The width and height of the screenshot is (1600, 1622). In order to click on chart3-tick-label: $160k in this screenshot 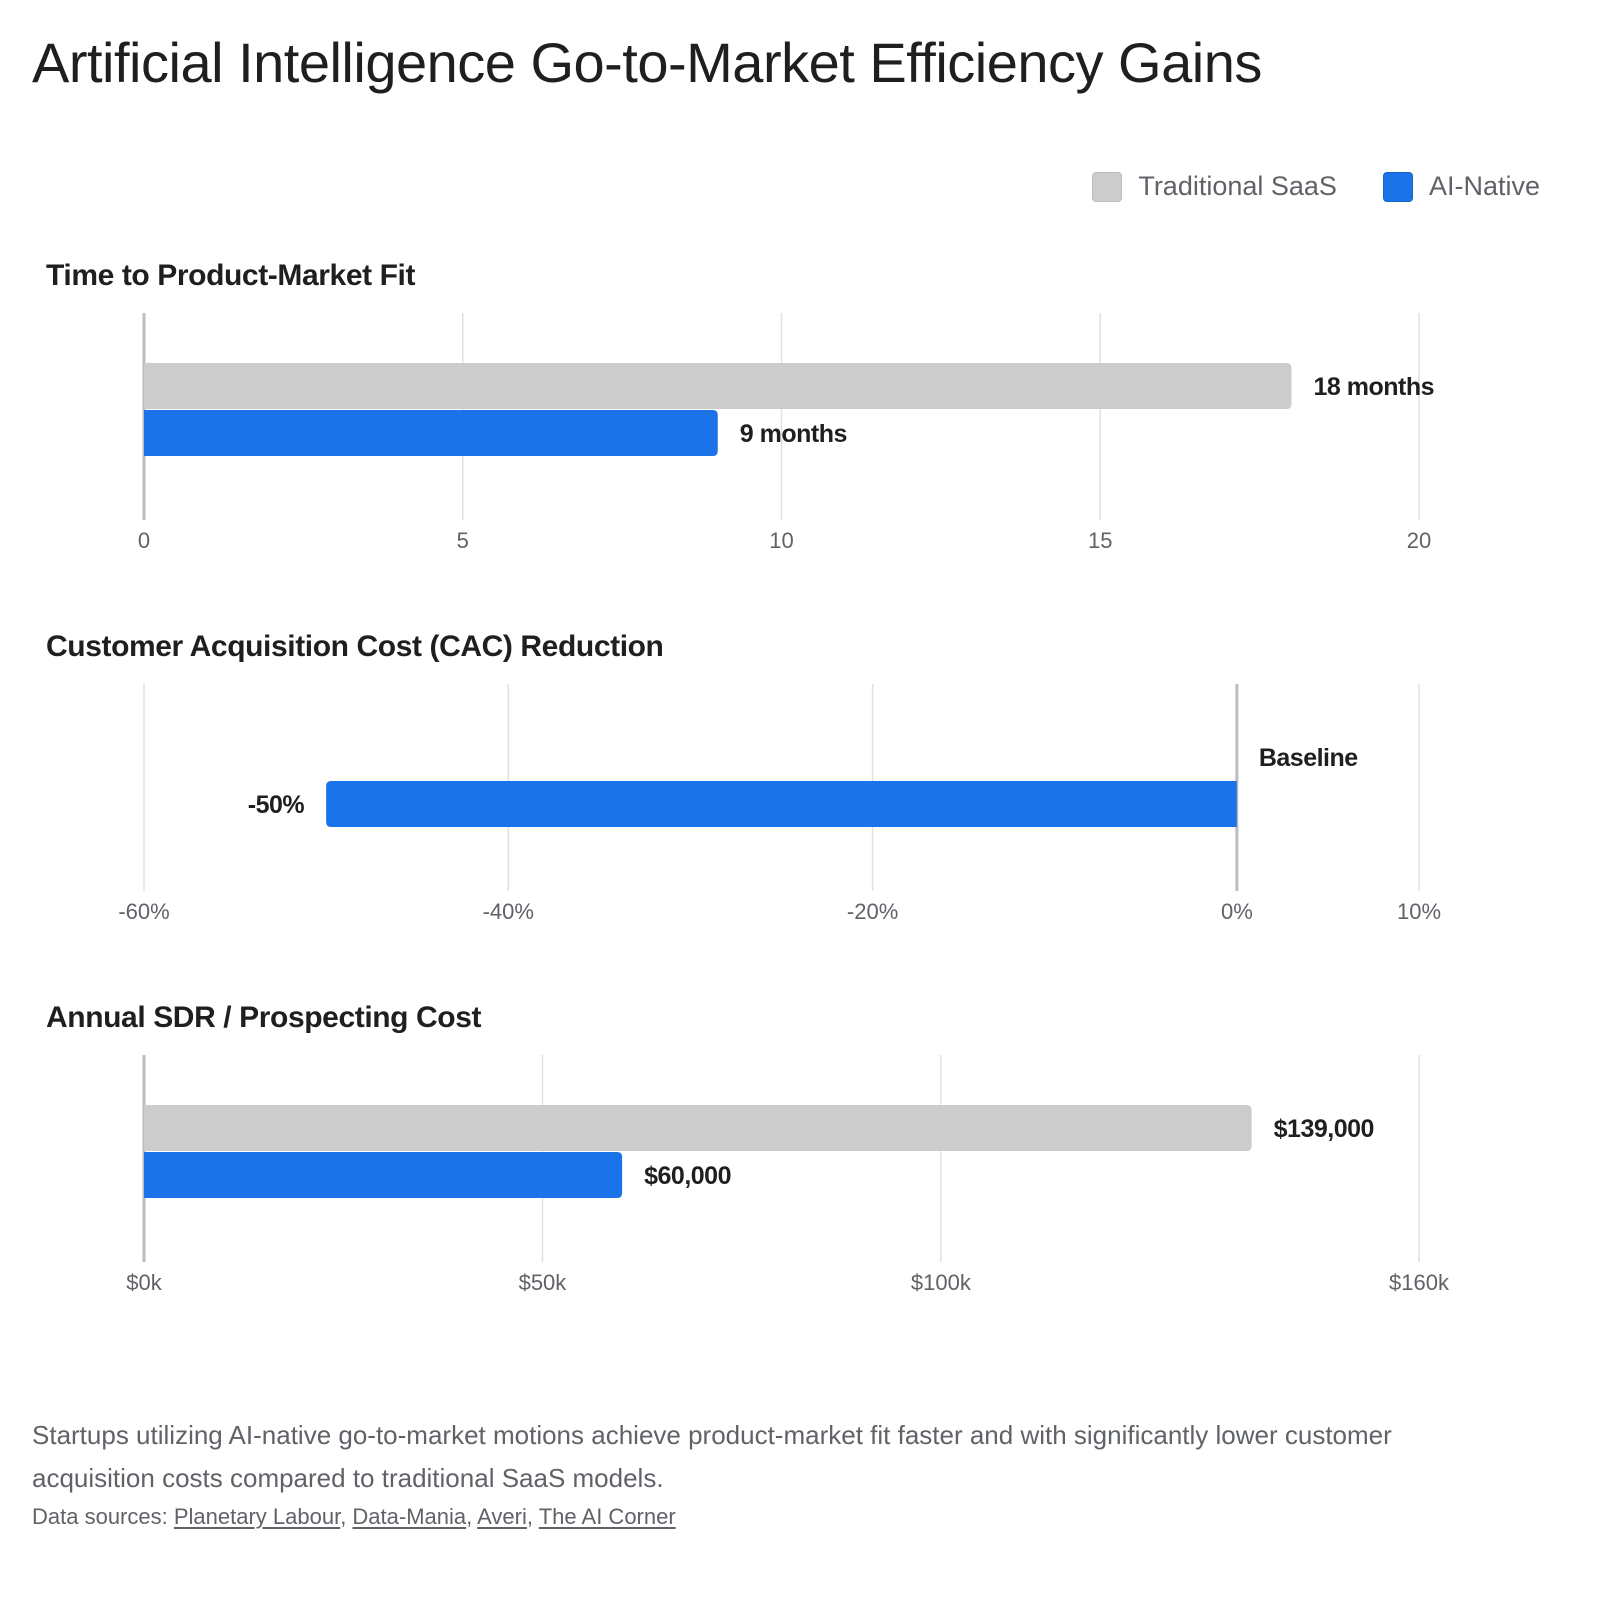, I will do `click(1419, 1282)`.